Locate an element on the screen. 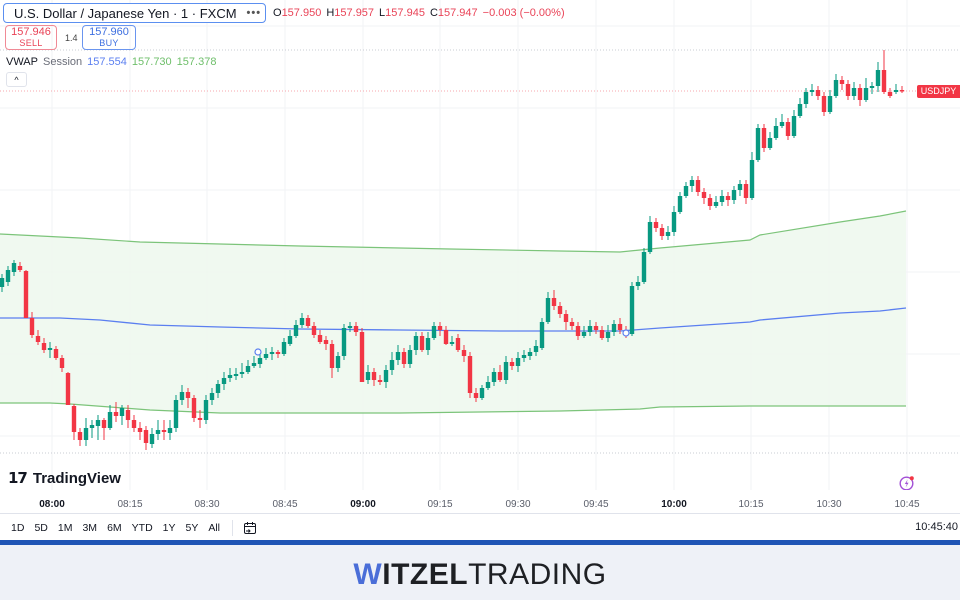  sell-price: 157.946 is located at coordinates (31, 32).